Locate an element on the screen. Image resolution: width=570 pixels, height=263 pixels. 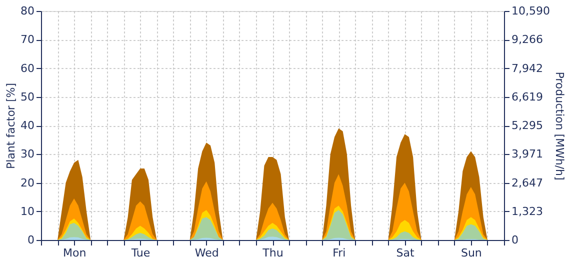
y2-tick-label: 2,647 is located at coordinates (527, 183).